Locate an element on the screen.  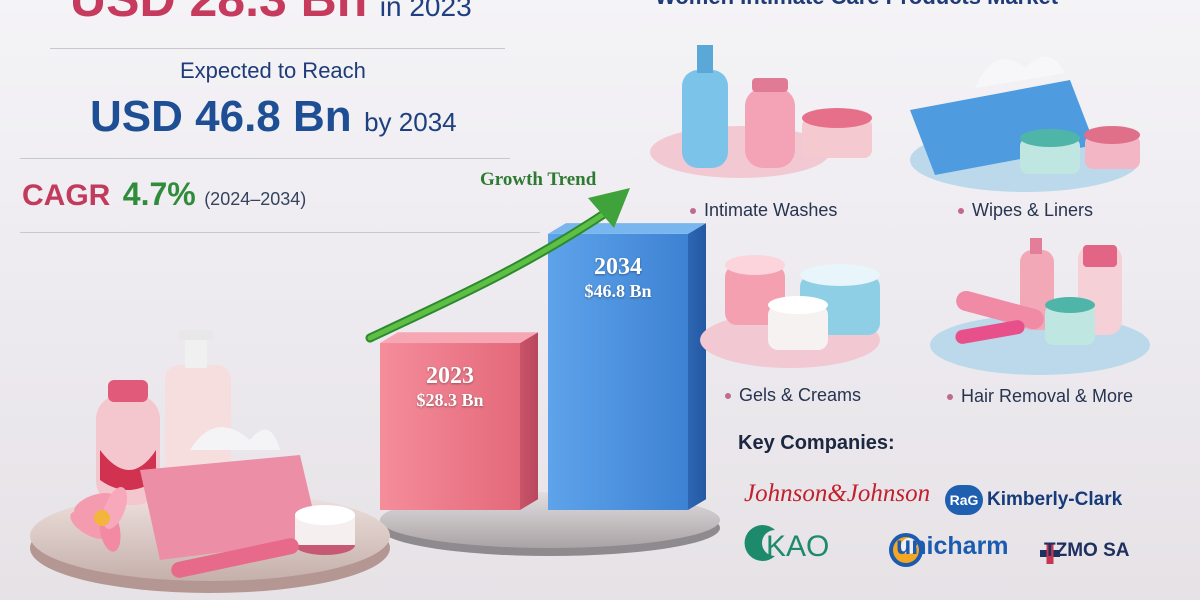
bar-value-label: $46.8 Bn is located at coordinates (618, 290).